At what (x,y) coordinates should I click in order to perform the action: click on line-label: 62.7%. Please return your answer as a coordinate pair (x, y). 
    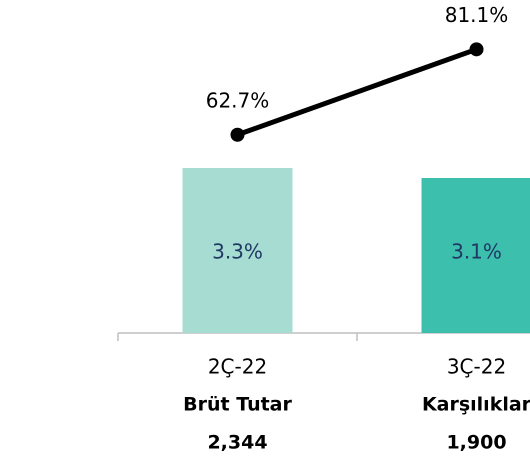
    Looking at the image, I should click on (238, 100).